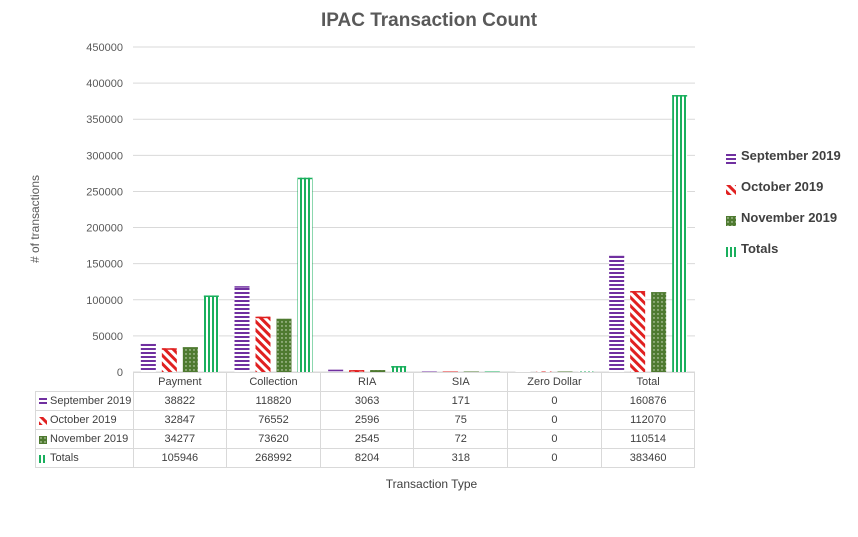 This screenshot has width=858, height=537. I want to click on table-row: September 2019 38822 118820 3063 171 0 160876, so click(365, 401).